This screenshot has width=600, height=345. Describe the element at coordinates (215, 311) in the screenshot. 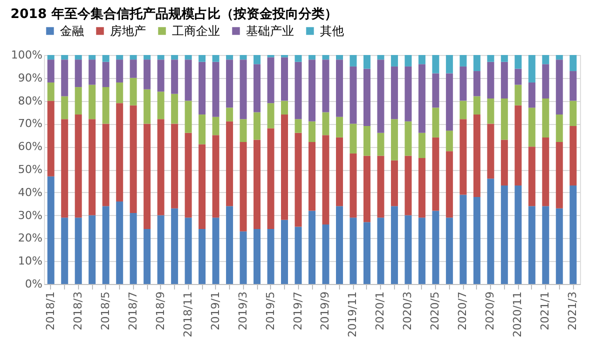

I see `x-tick-label: 2019/1` at that location.